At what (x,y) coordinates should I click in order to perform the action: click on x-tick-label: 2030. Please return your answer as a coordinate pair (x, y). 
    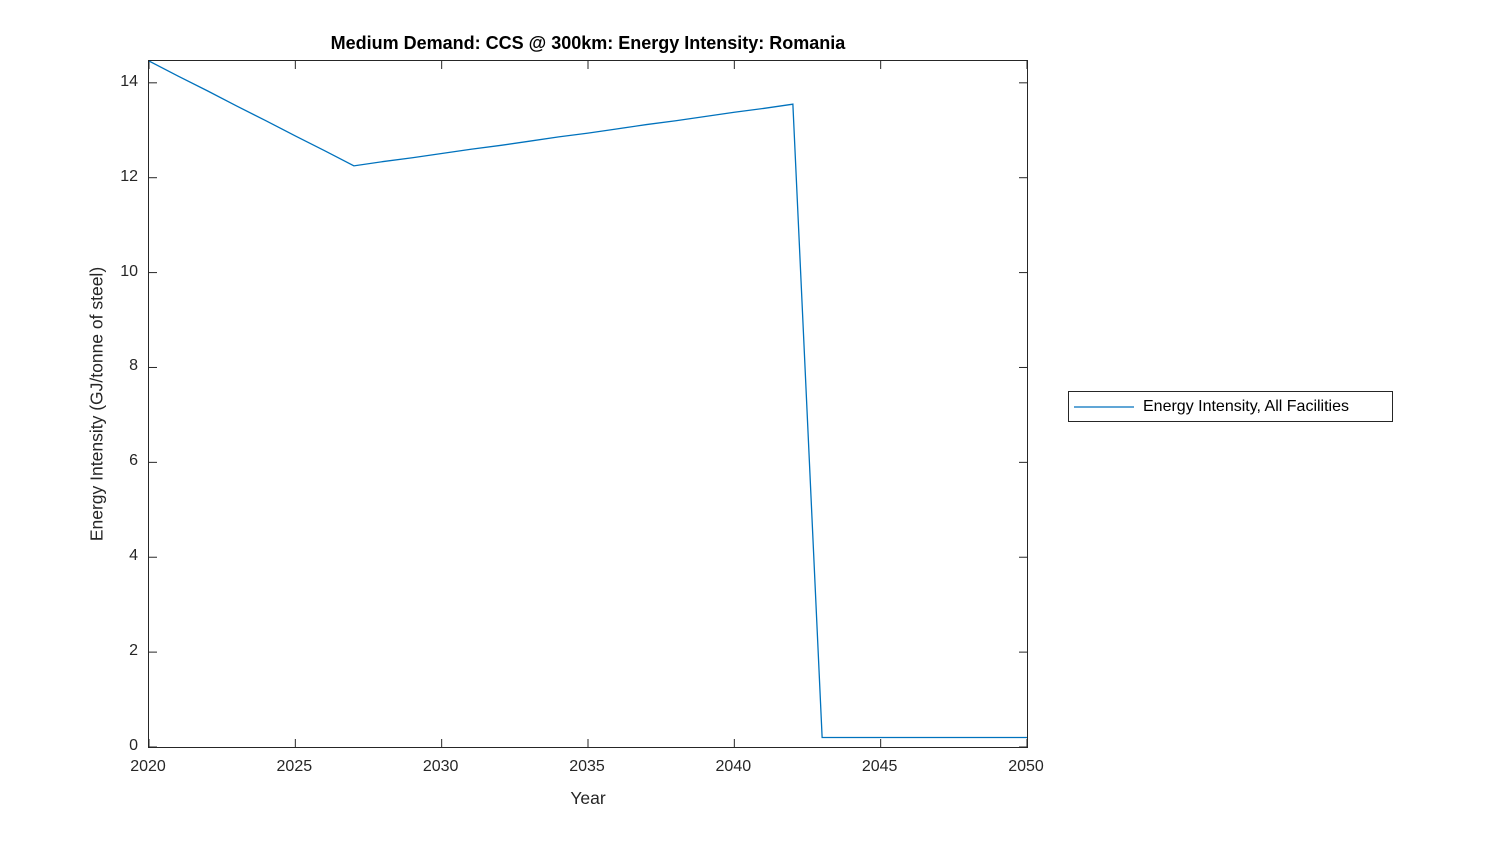
    Looking at the image, I should click on (440, 766).